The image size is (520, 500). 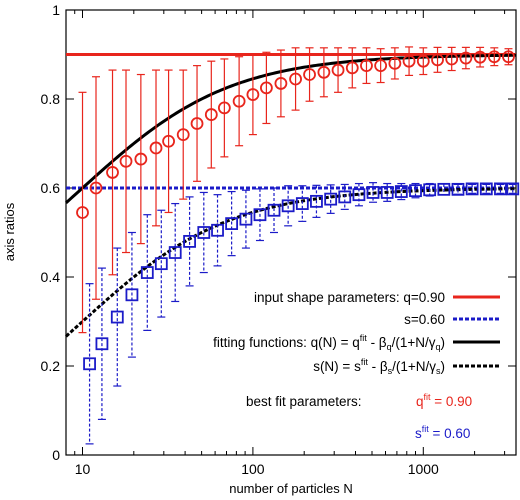 I want to click on y-tick-label: 0.8, so click(x=51, y=99).